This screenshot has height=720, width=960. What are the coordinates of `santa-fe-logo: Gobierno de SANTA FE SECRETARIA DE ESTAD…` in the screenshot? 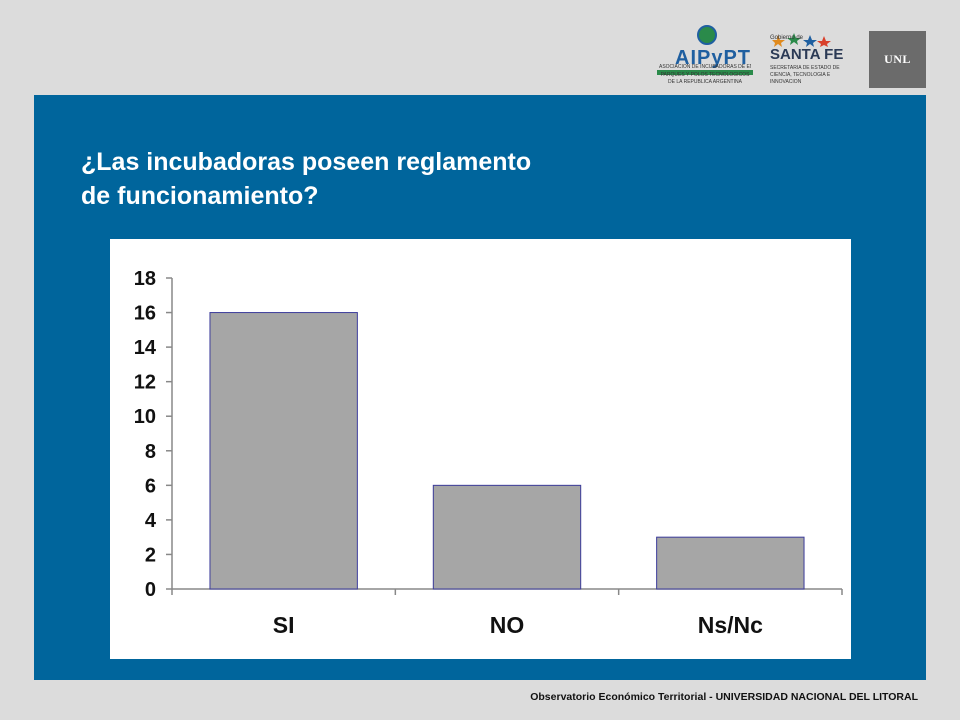 It's located at (813, 60).